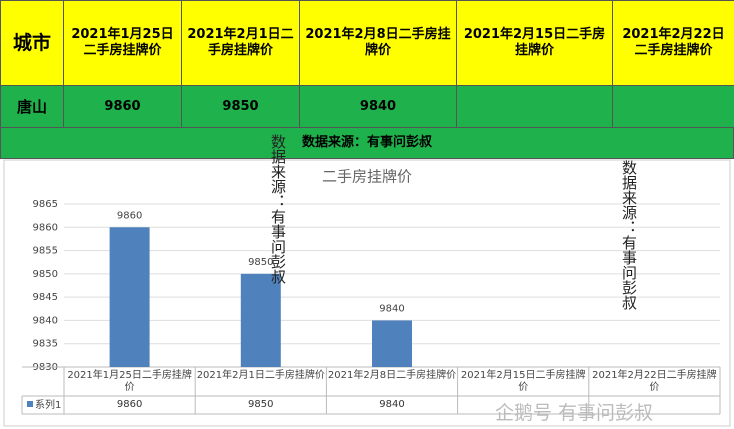 Image resolution: width=734 pixels, height=429 pixels. What do you see at coordinates (240, 106) in the screenshot?
I see `row-cell: 9850` at bounding box center [240, 106].